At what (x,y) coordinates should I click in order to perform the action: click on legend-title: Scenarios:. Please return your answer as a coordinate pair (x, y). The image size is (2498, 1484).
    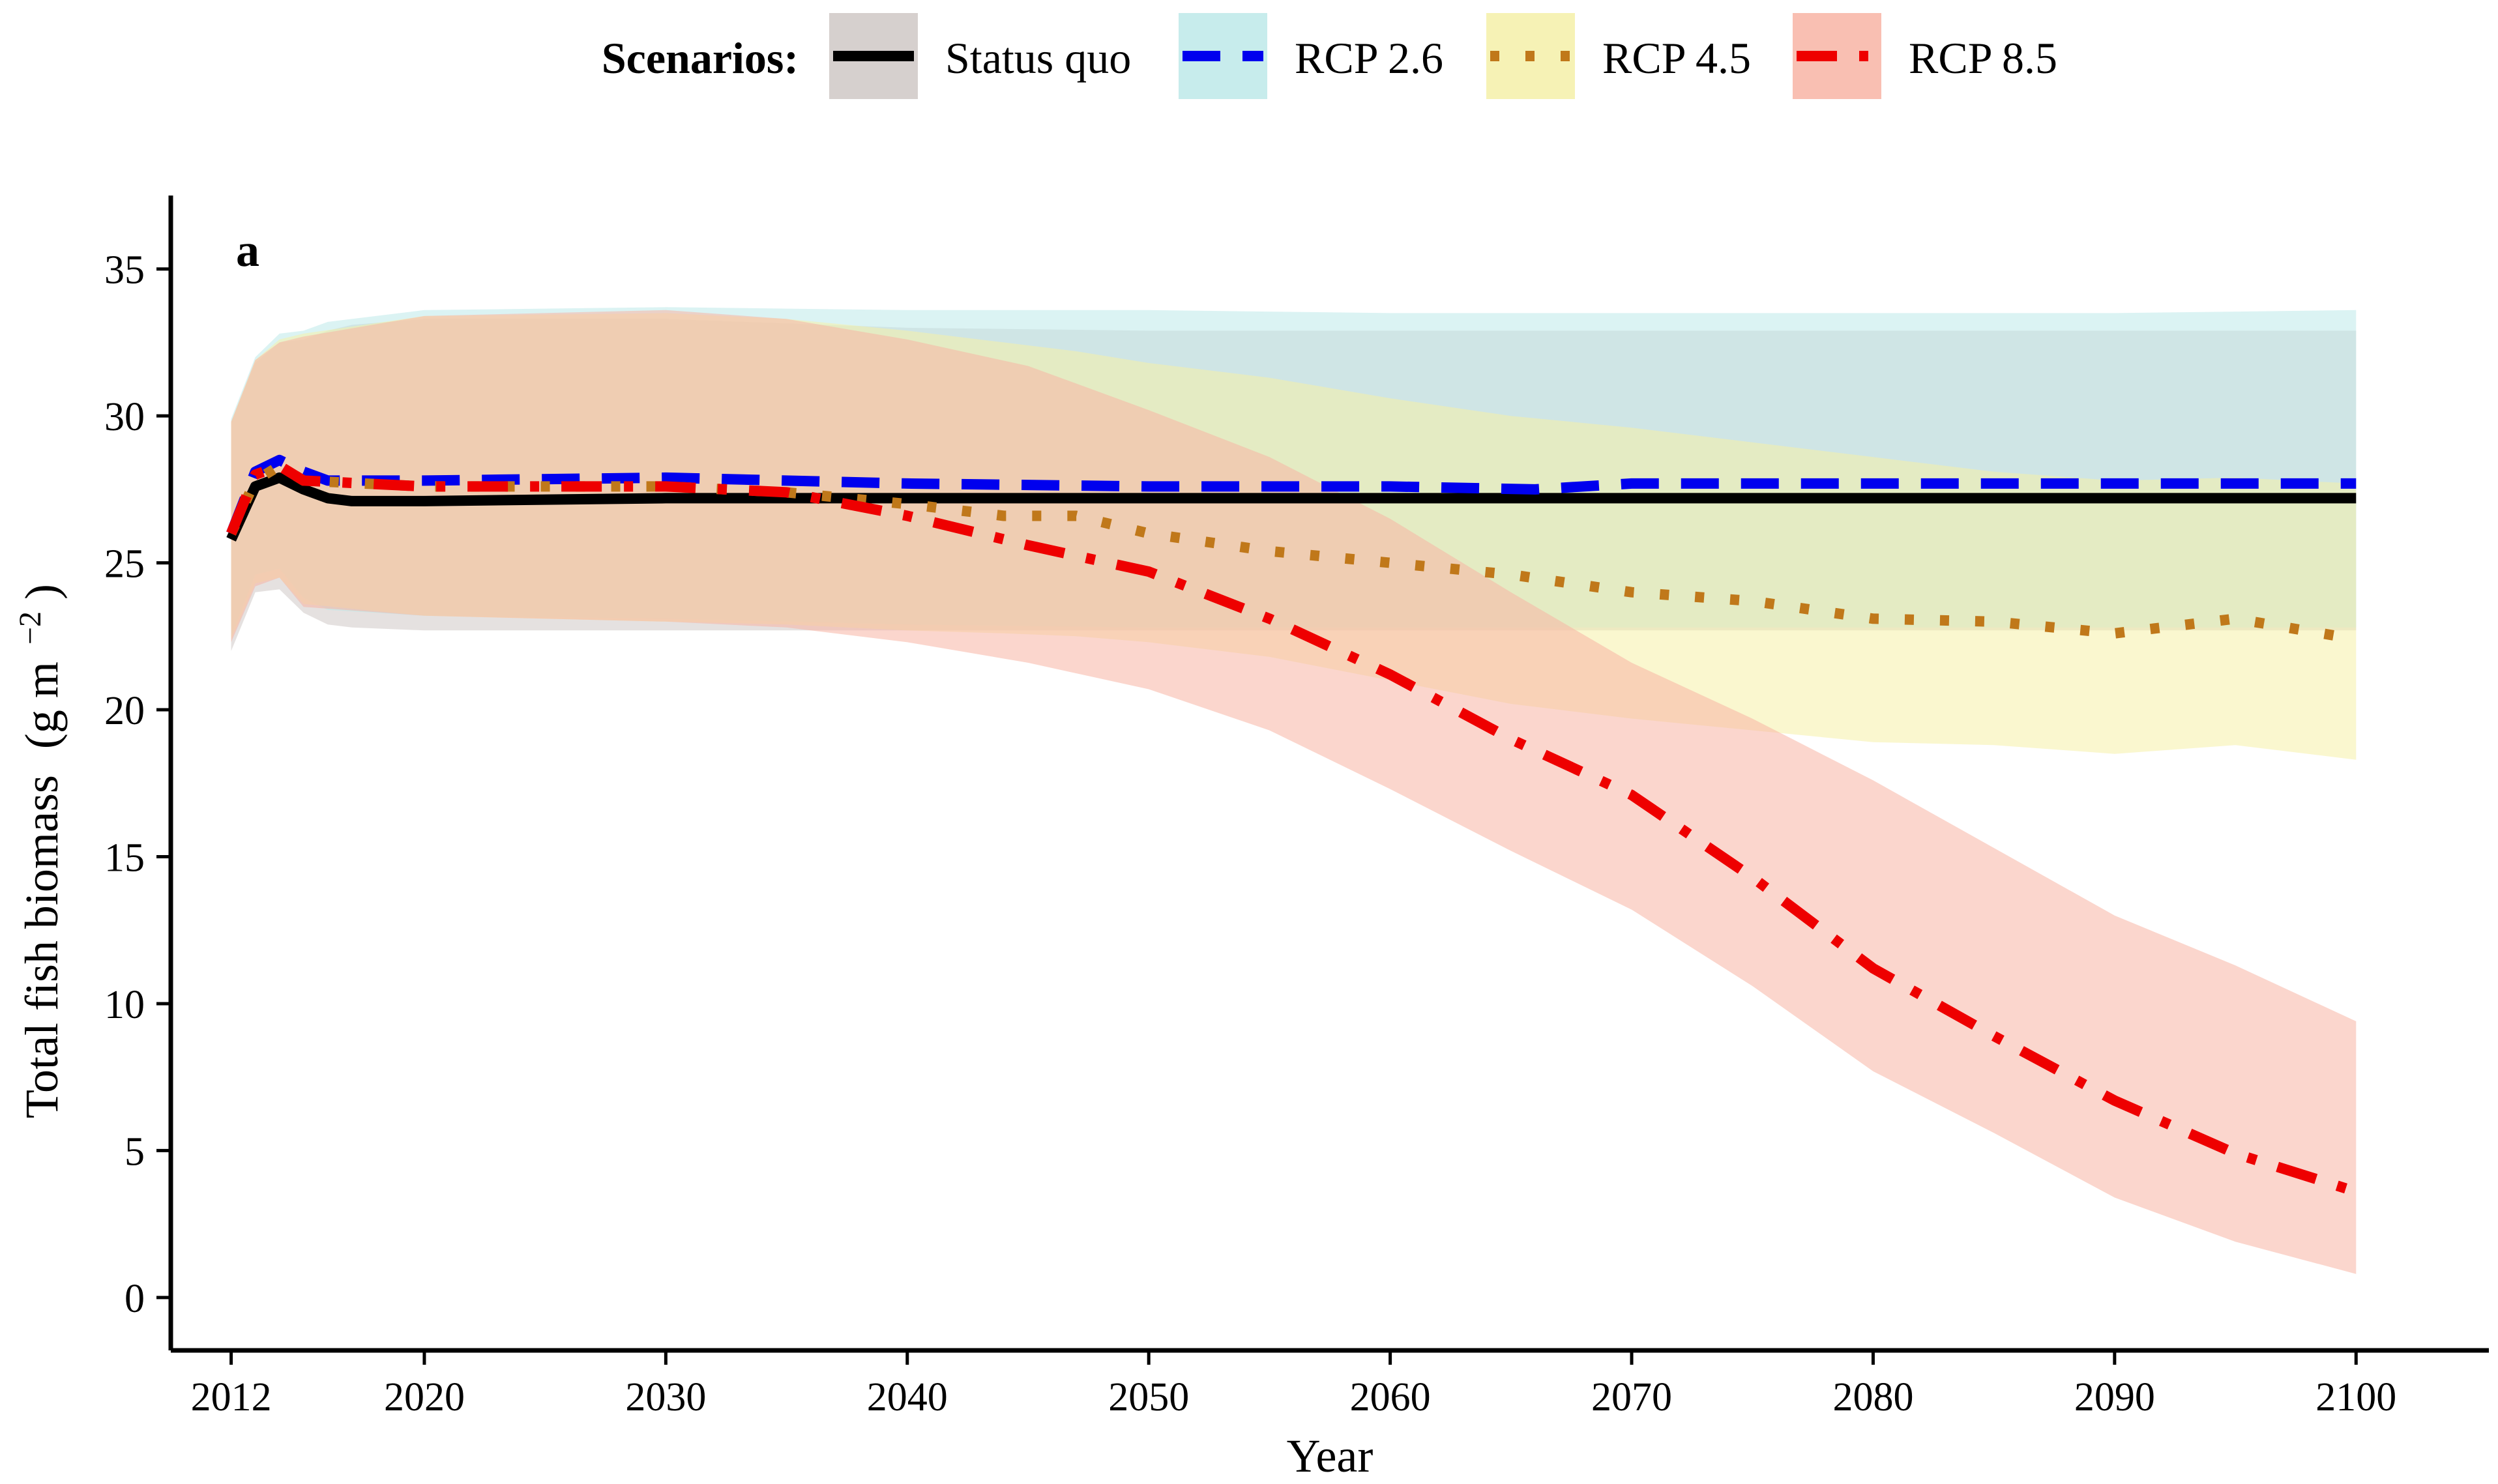
    Looking at the image, I should click on (700, 58).